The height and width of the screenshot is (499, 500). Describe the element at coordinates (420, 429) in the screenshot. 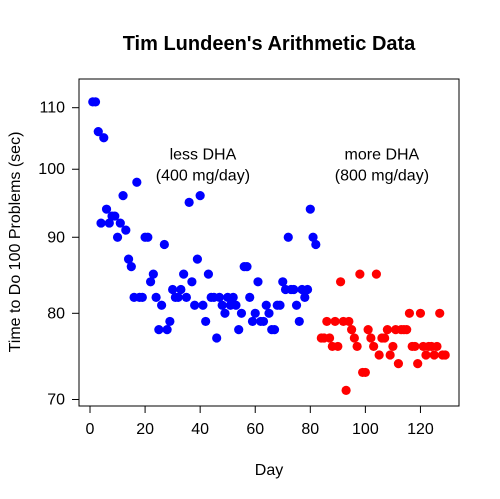

I see `x-tick-label: 120` at that location.